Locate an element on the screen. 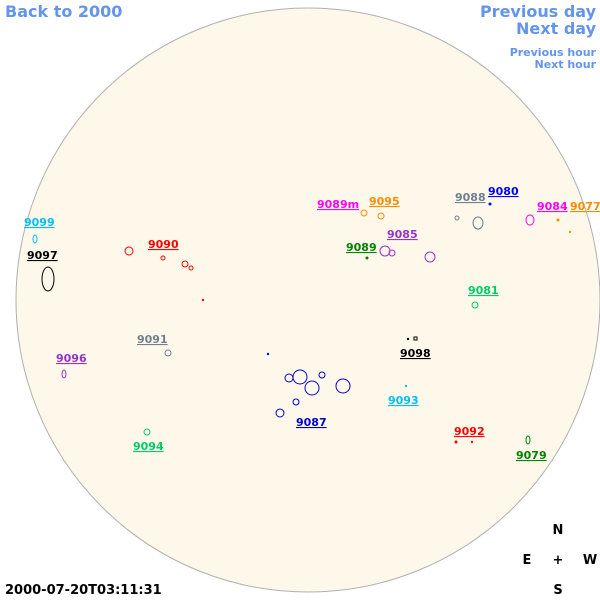 The width and height of the screenshot is (600, 600). region-label: 9093 is located at coordinates (403, 400).